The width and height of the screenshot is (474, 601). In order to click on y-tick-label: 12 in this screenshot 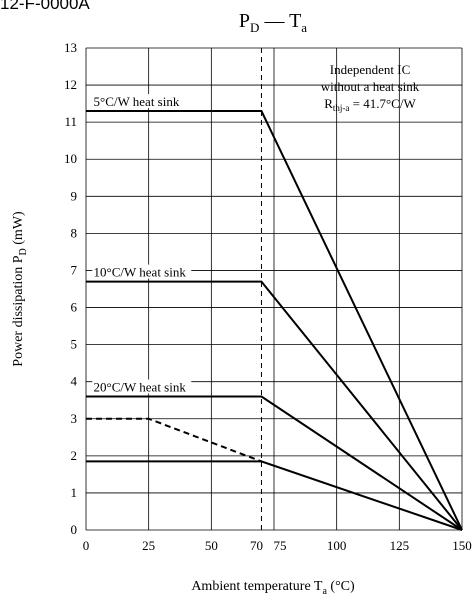, I will do `click(70, 84)`.